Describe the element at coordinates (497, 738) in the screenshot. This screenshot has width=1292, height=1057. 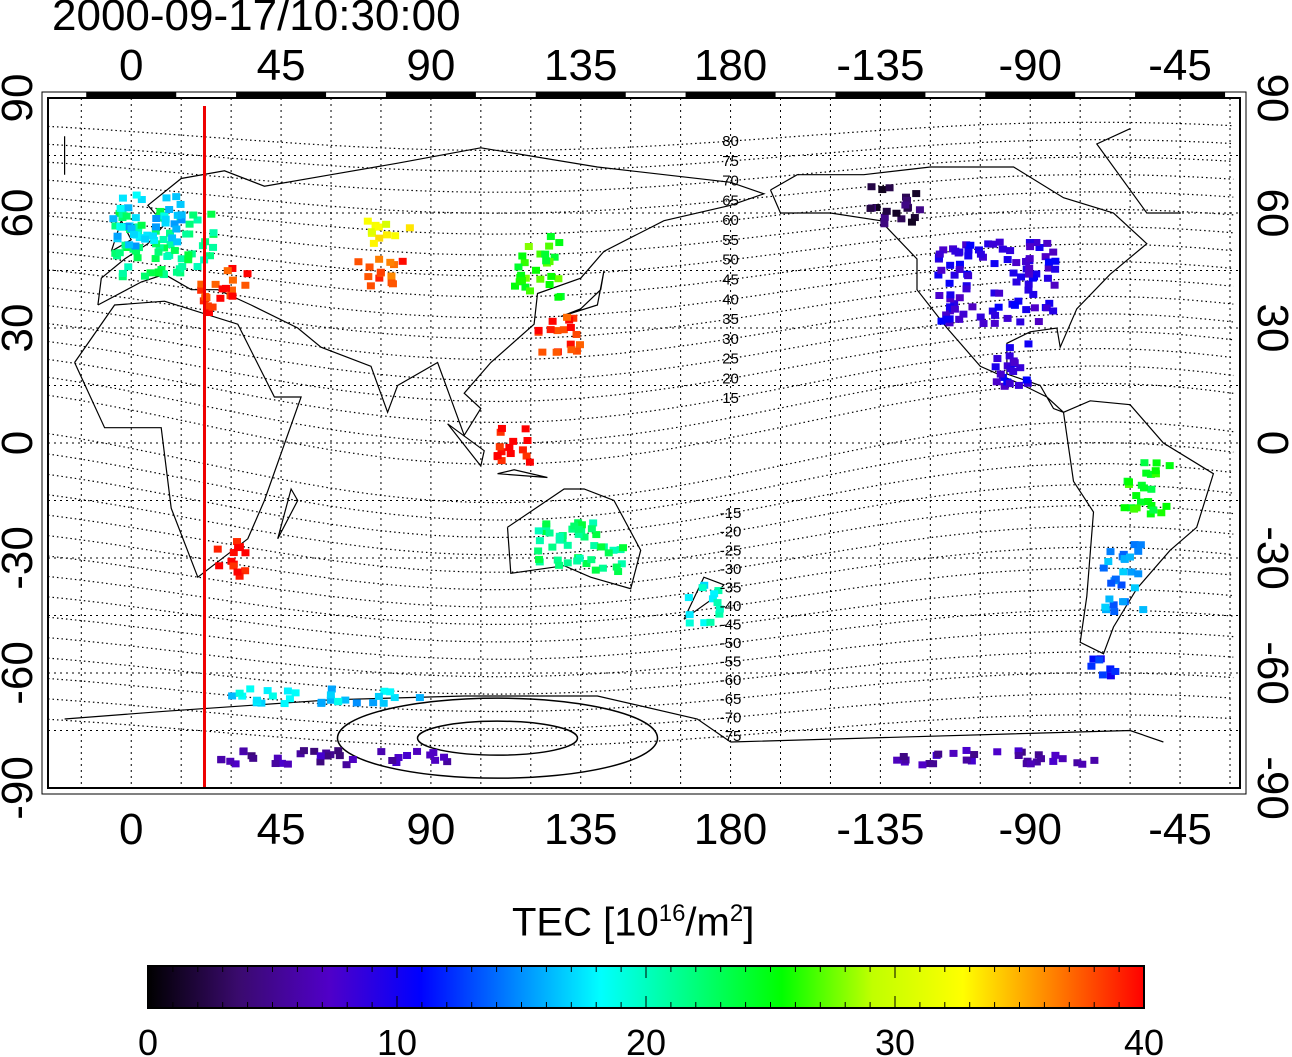
I see `south-pole-contour` at that location.